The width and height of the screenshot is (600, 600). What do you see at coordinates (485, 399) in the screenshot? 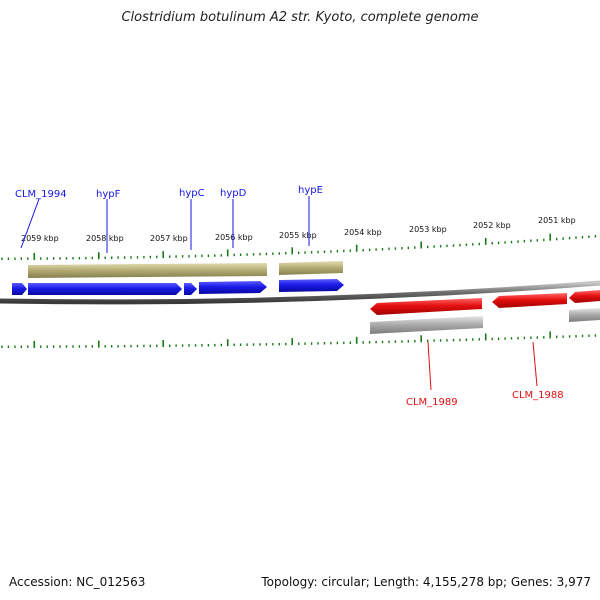
I see `gene-labels-bottom: CLM_1989 CLM_1988` at bounding box center [485, 399].